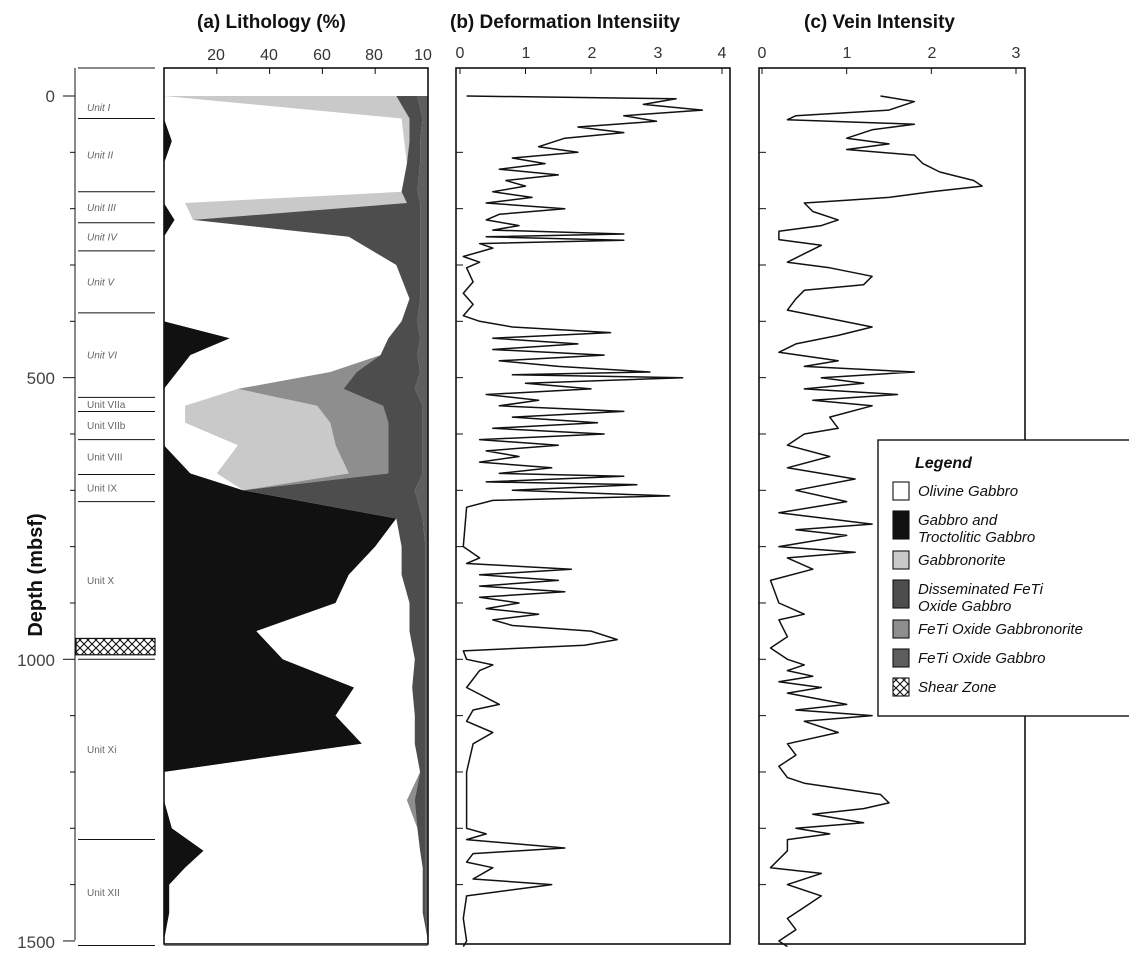 This screenshot has width=1129, height=967. Describe the element at coordinates (103, 893) in the screenshot. I see `unit-label: Unit XII` at that location.